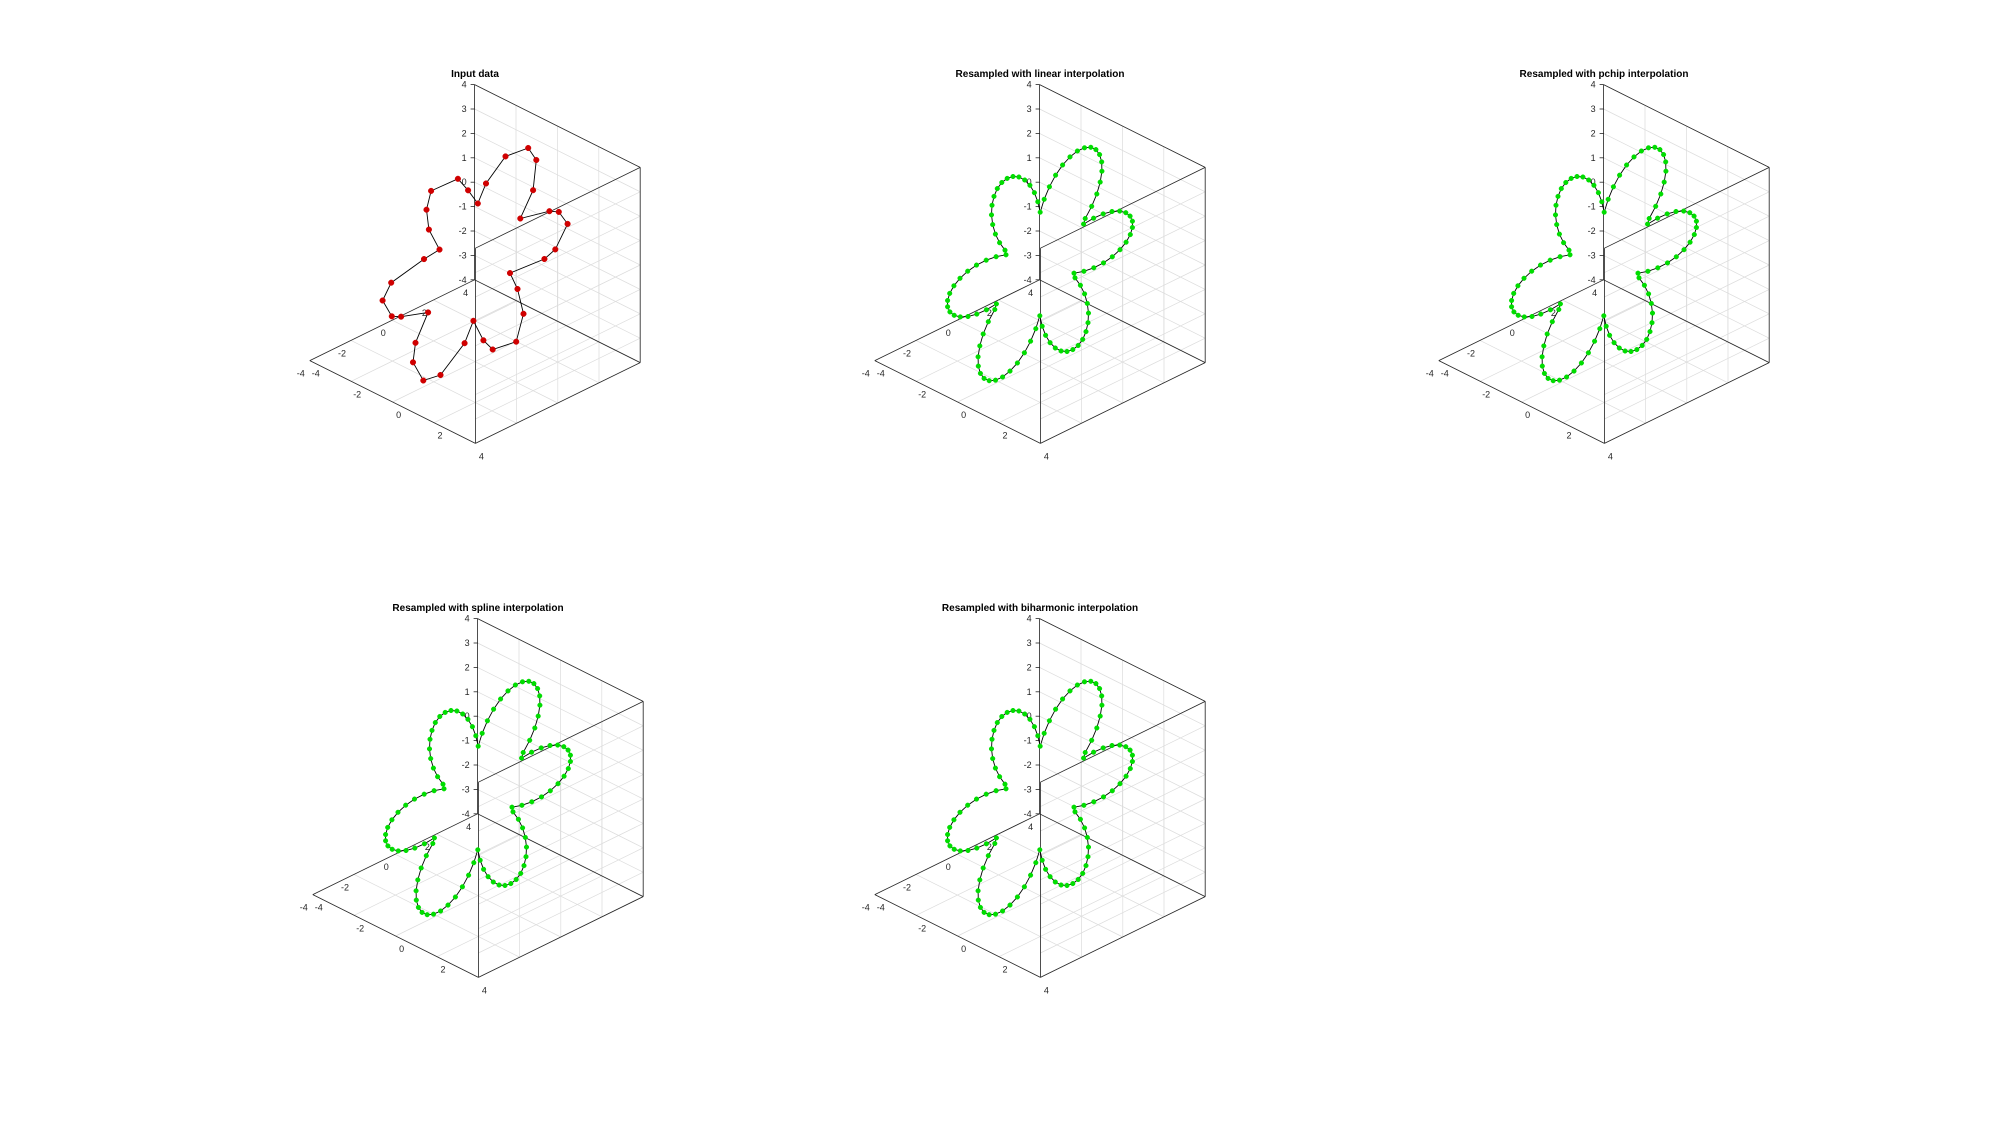 The image size is (2000, 1121). What do you see at coordinates (1040, 798) in the screenshot?
I see `axes-box` at bounding box center [1040, 798].